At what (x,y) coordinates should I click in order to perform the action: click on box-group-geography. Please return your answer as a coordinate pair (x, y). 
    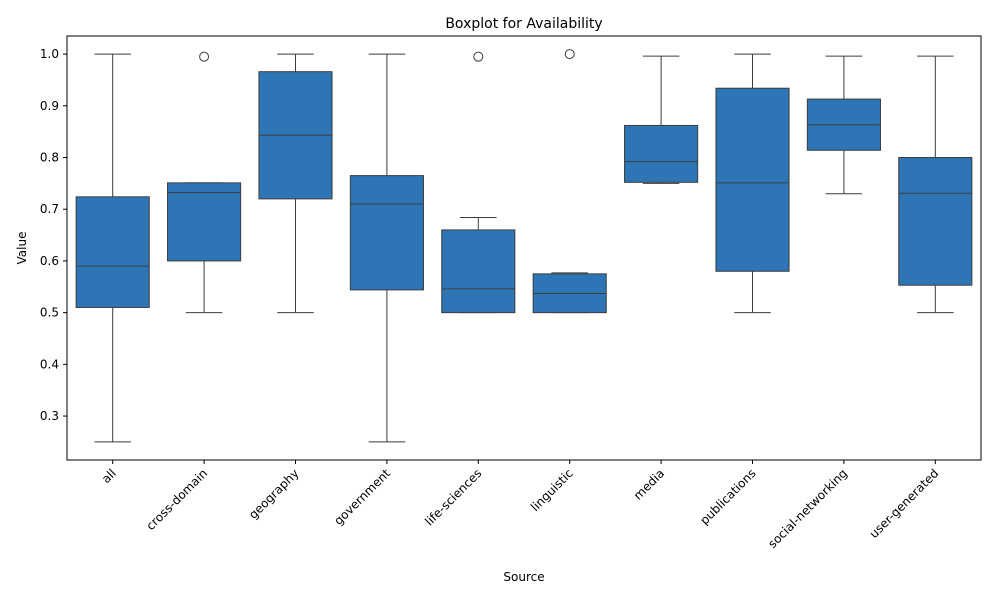
    Looking at the image, I should click on (295, 183).